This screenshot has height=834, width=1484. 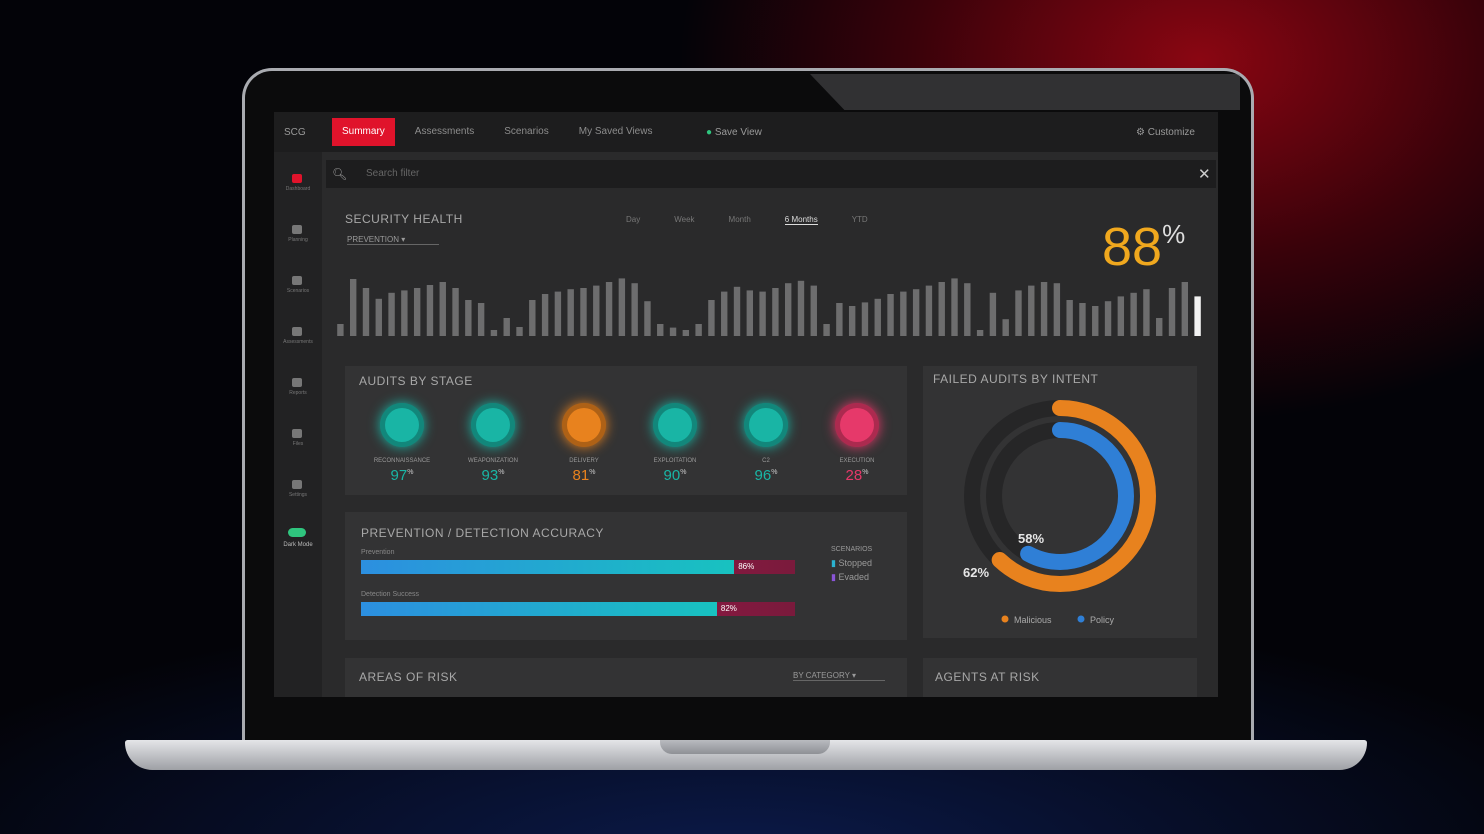 I want to click on health-chart, so click(x=769, y=307).